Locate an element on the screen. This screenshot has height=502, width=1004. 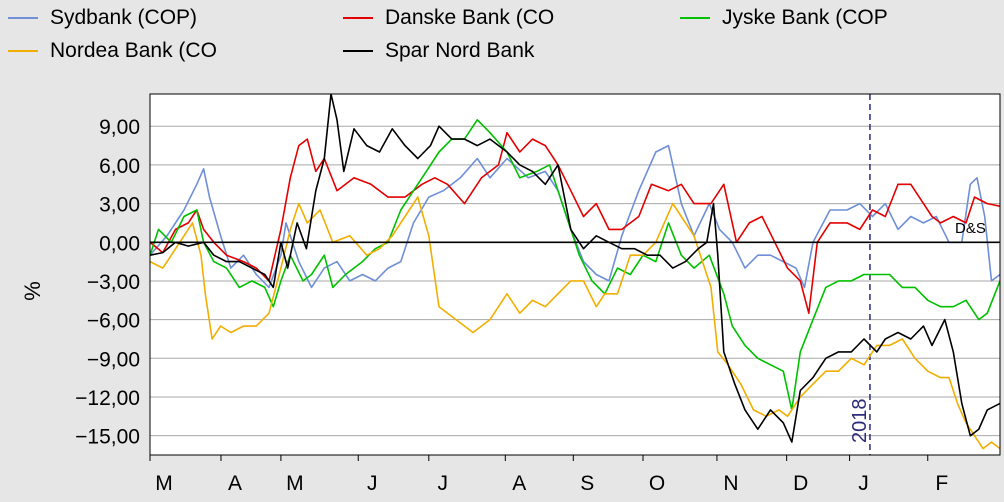
x-tick-label: N is located at coordinates (730, 483).